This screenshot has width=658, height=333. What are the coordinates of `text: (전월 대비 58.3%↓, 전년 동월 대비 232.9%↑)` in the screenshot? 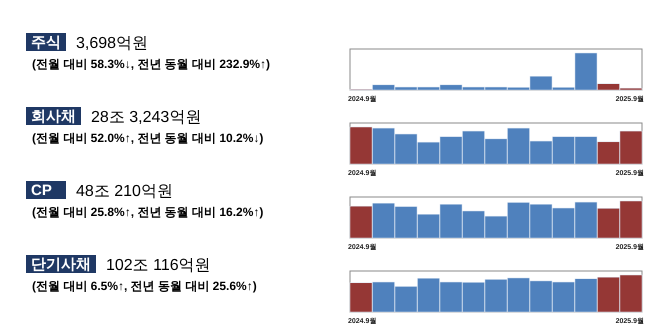 It's located at (151, 64).